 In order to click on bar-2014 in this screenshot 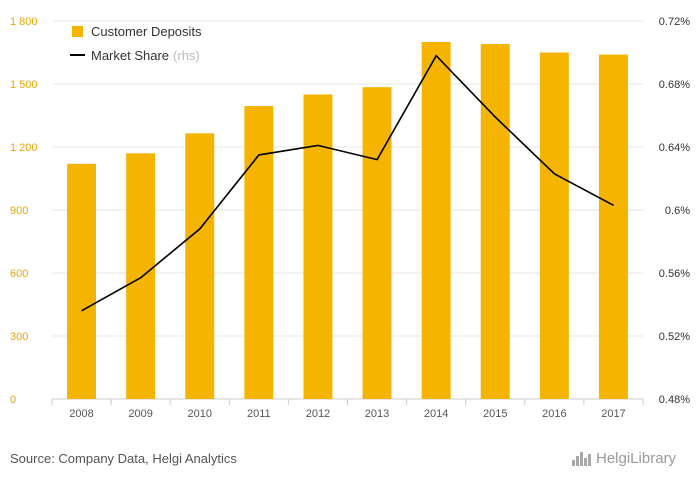, I will do `click(436, 220)`.